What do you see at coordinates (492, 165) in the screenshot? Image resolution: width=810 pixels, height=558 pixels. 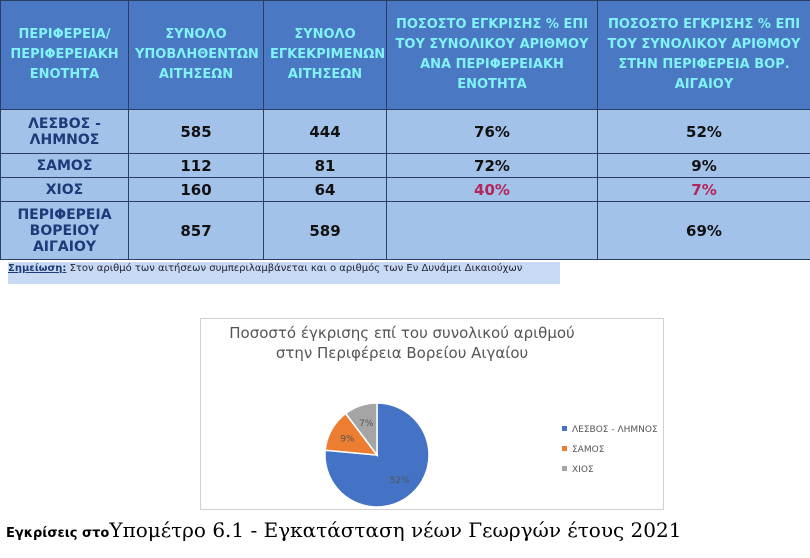 I see `table-cell: 72%` at bounding box center [492, 165].